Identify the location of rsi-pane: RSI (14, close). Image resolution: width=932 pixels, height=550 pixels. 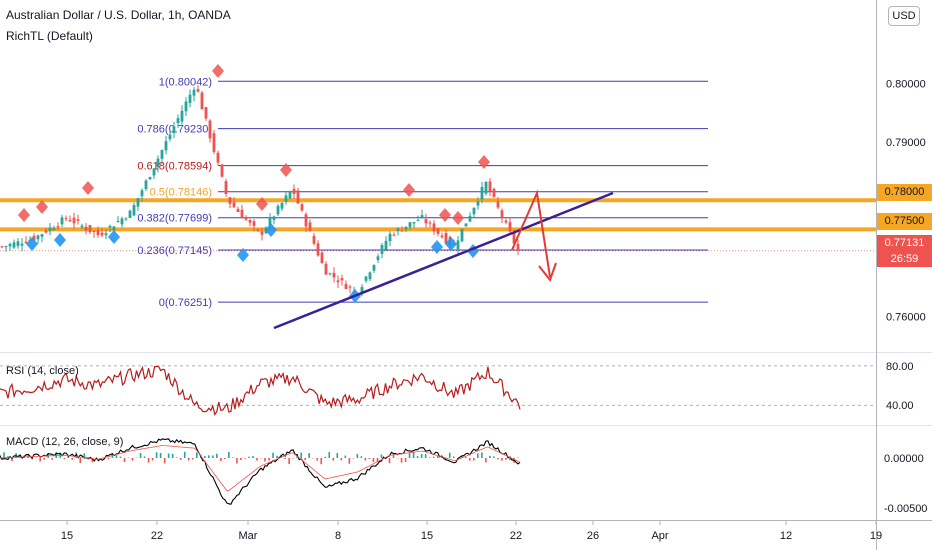
(438, 390).